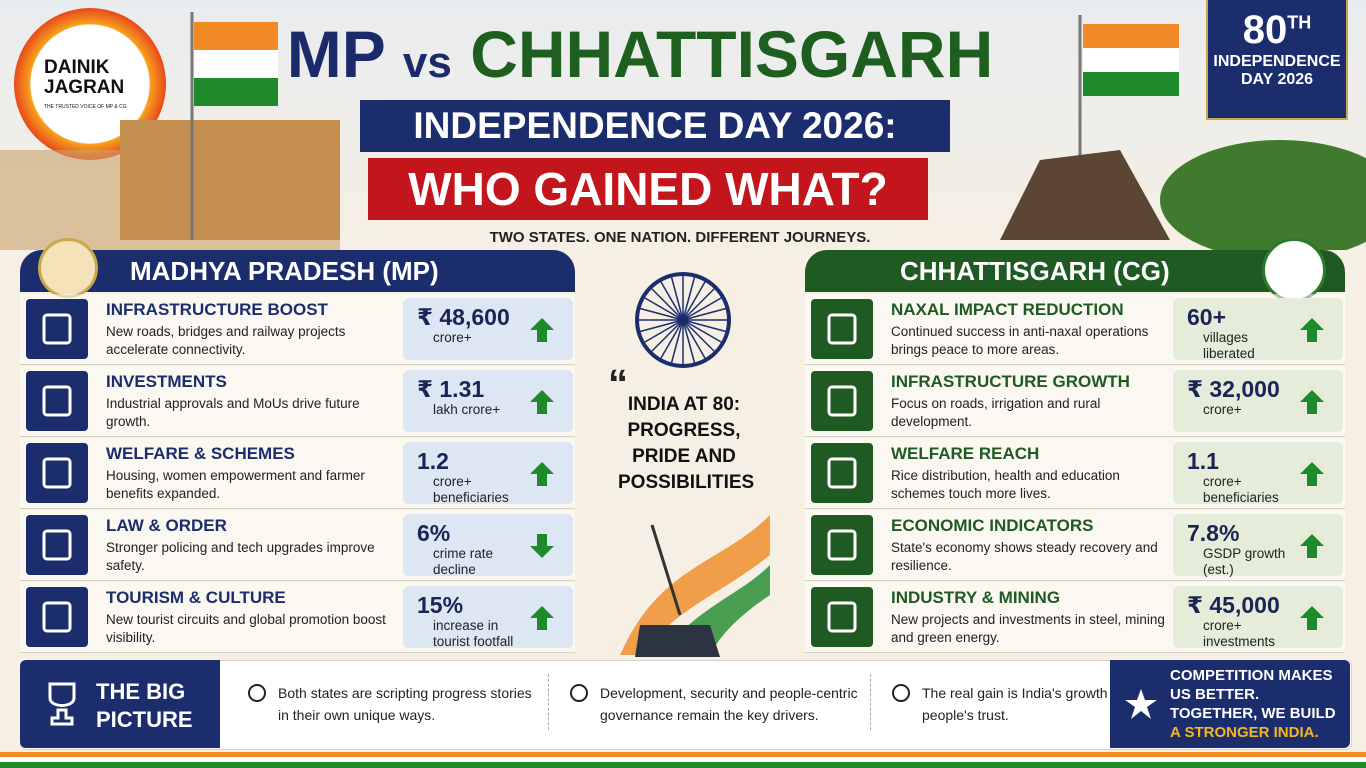 The width and height of the screenshot is (1366, 768). I want to click on footer-title: THE BIG PICTURE, so click(144, 705).